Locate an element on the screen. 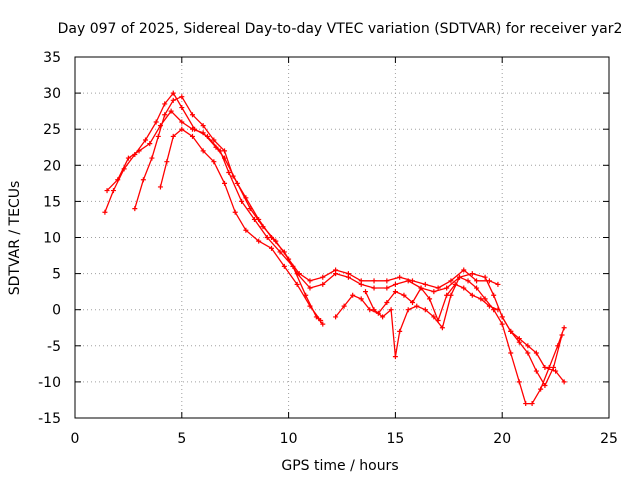  x-tick-label: 0 is located at coordinates (75, 439).